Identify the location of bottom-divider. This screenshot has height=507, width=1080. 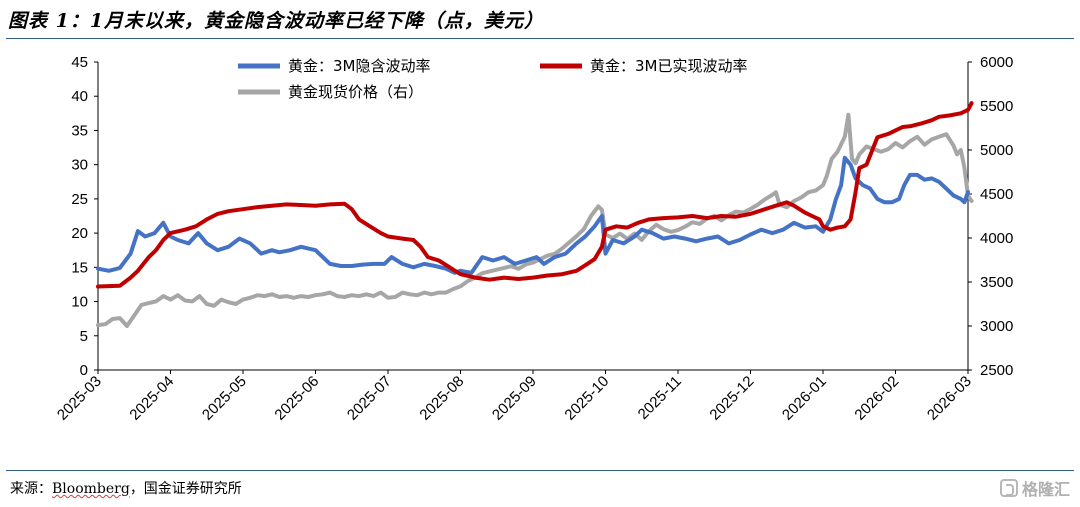
(540, 470).